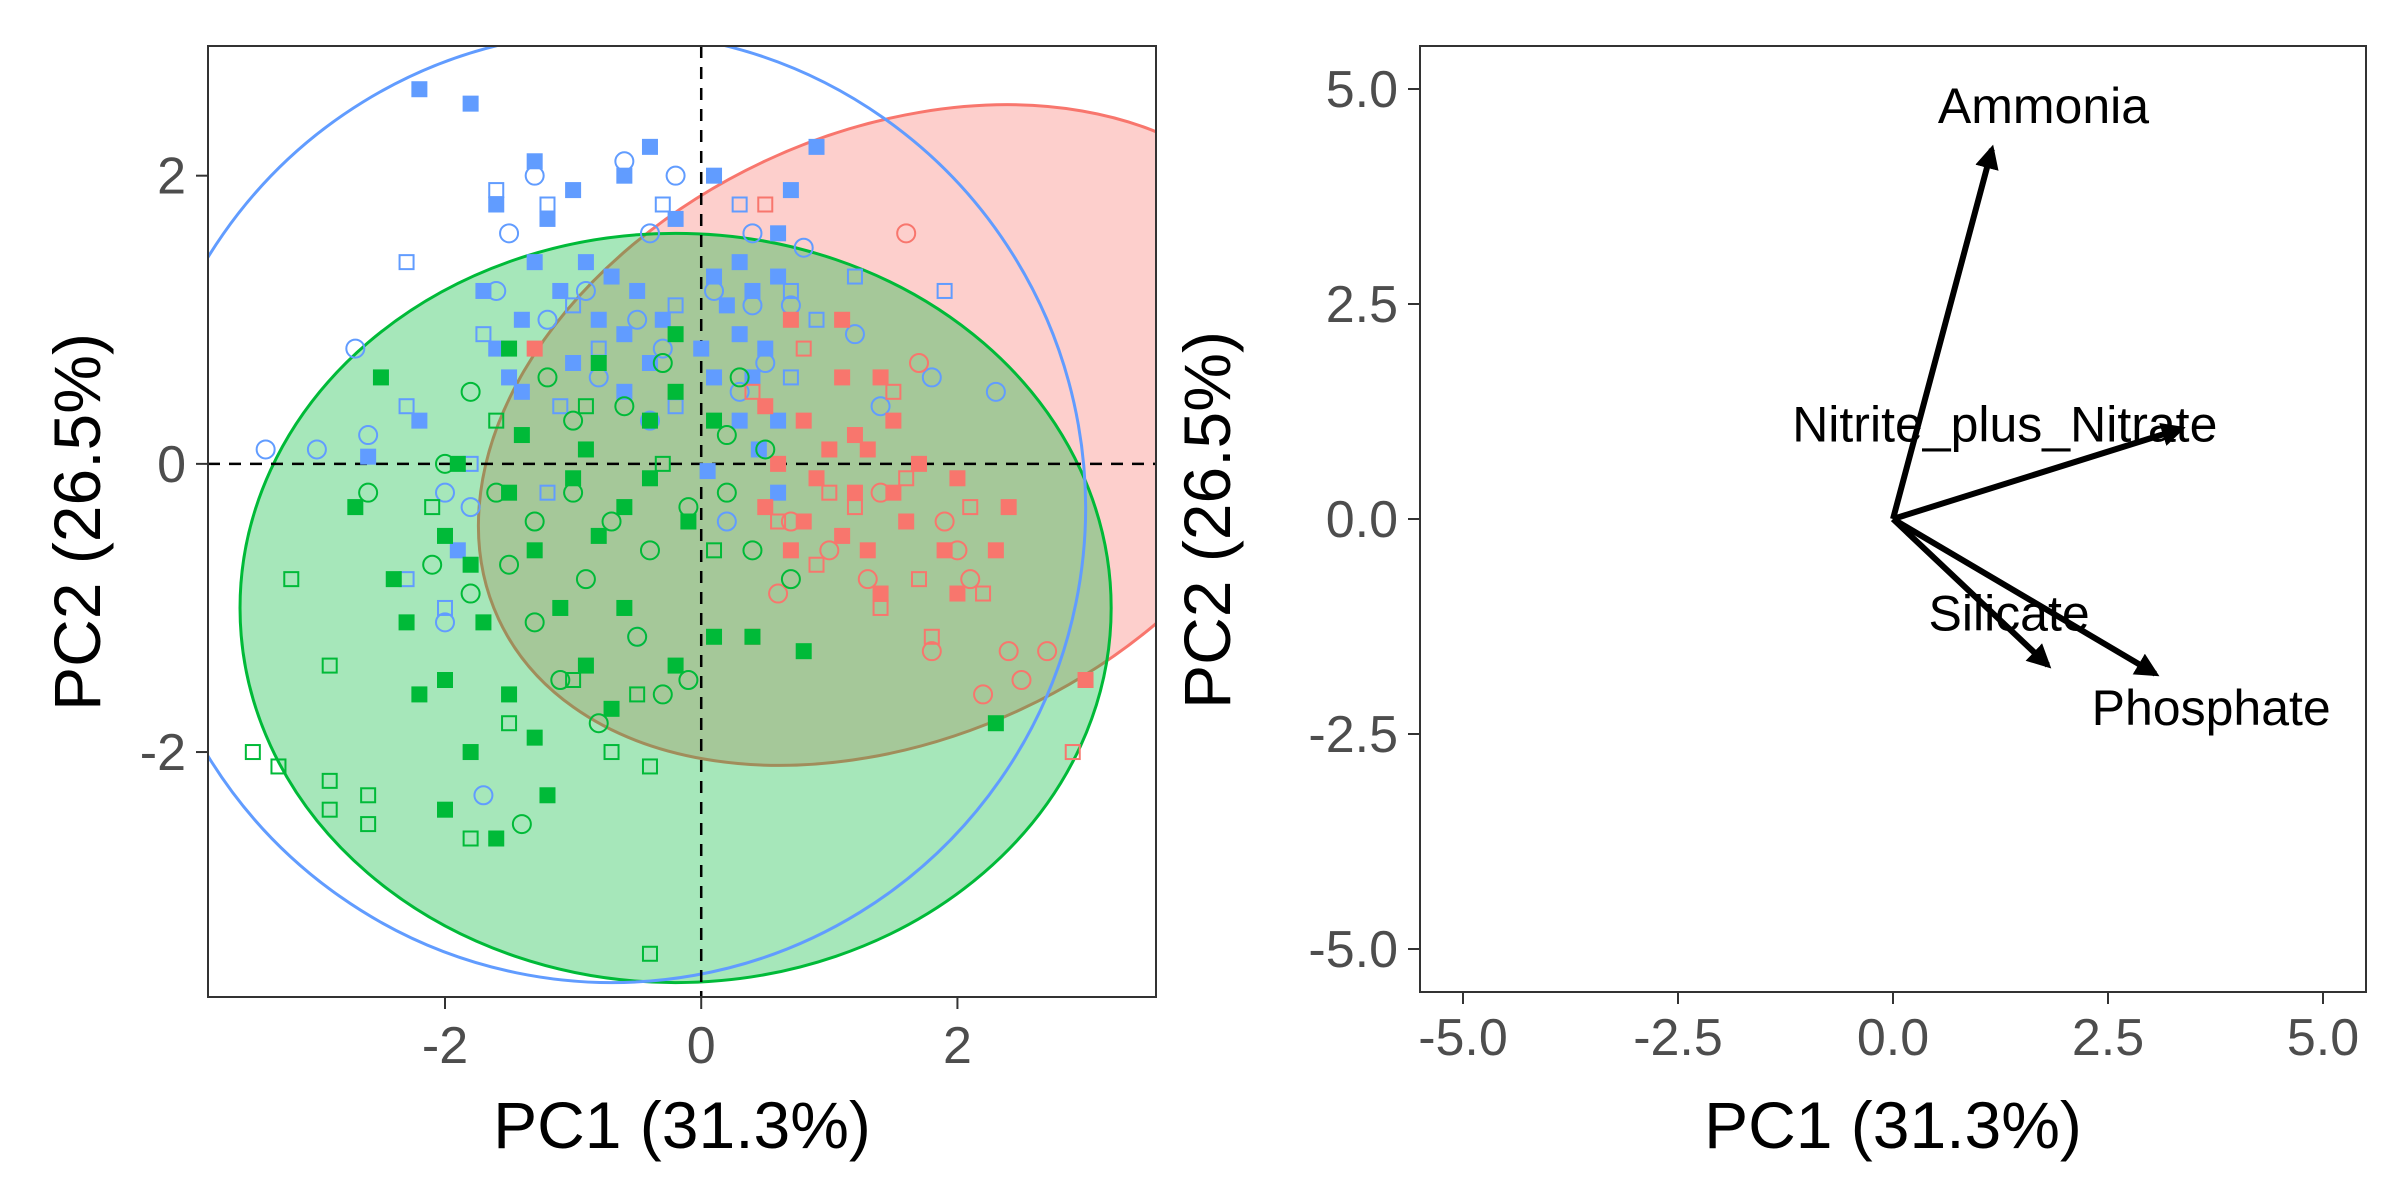 The height and width of the screenshot is (1200, 2400). Describe the element at coordinates (1353, 950) in the screenshot. I see `y-tick-label: -5.0` at that location.